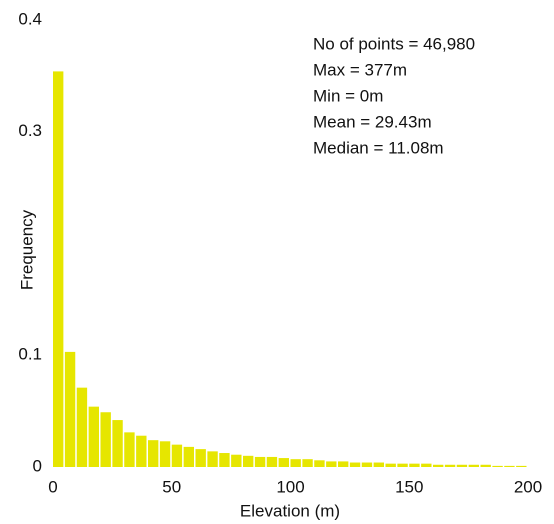 Image resolution: width=554 pixels, height=524 pixels. Describe the element at coordinates (171, 486) in the screenshot. I see `x-tick-label: 50` at that location.